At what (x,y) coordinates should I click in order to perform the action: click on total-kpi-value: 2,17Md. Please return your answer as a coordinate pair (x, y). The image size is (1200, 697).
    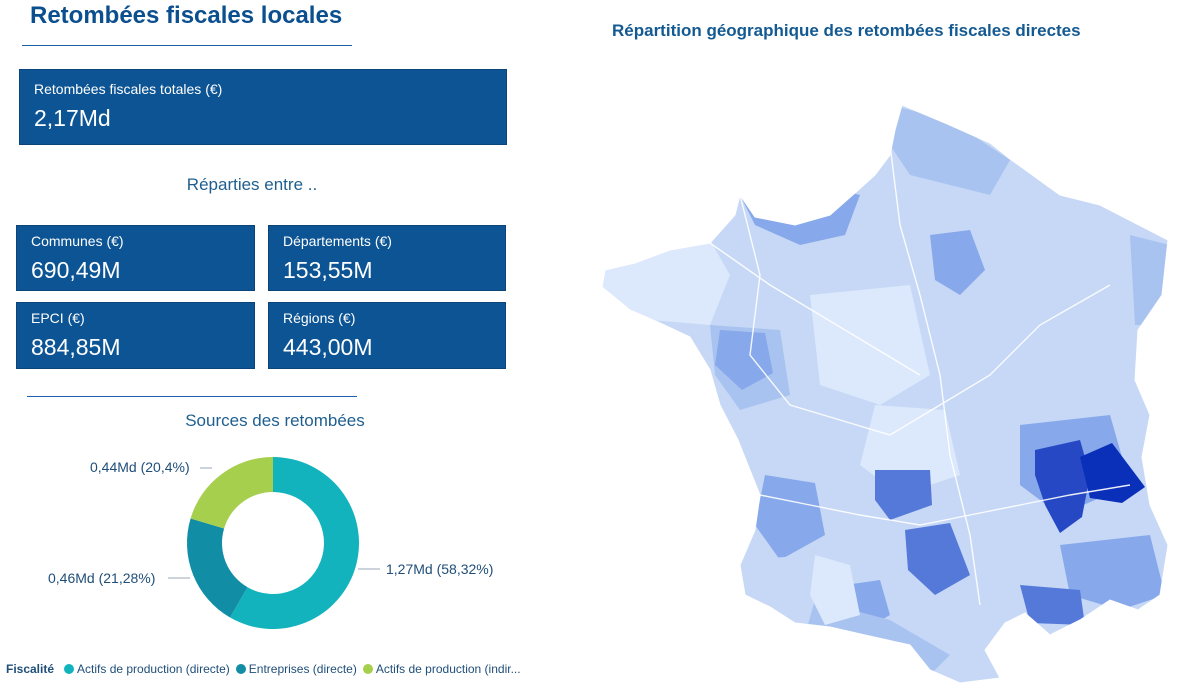
    Looking at the image, I should click on (72, 118).